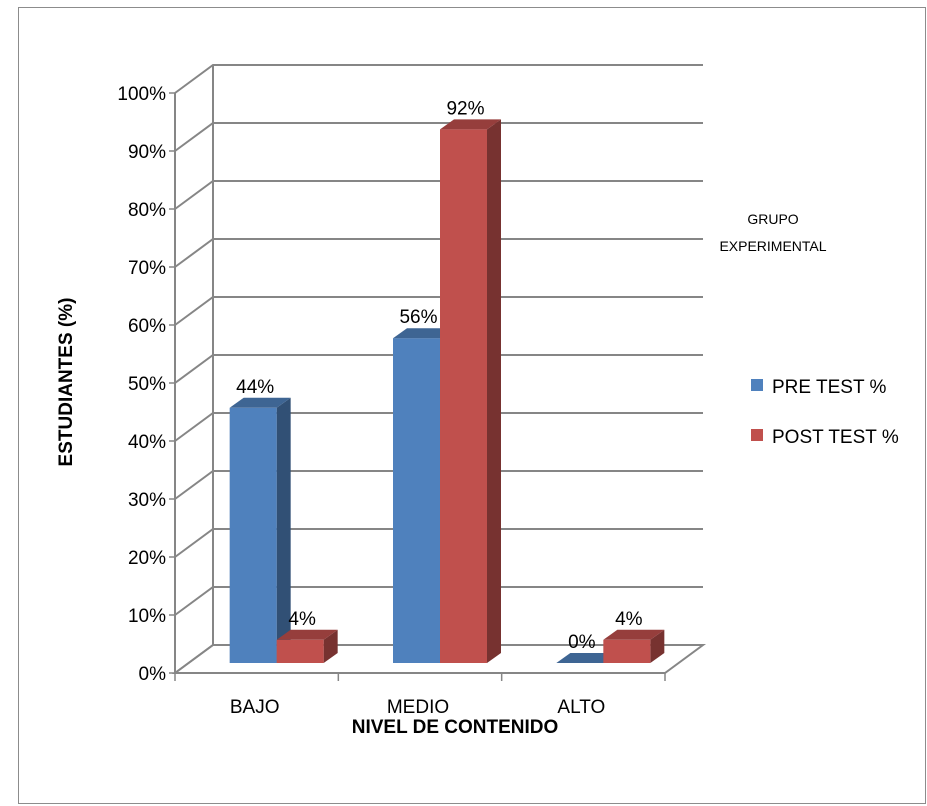  Describe the element at coordinates (772, 219) in the screenshot. I see `annotation-line-1: GRUPO` at that location.